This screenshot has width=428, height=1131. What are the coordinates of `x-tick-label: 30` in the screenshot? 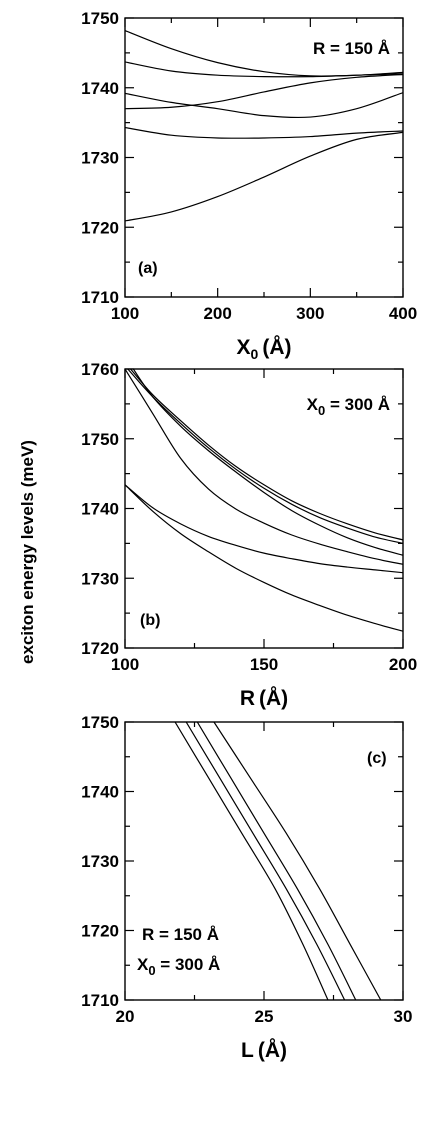 It's located at (403, 1016).